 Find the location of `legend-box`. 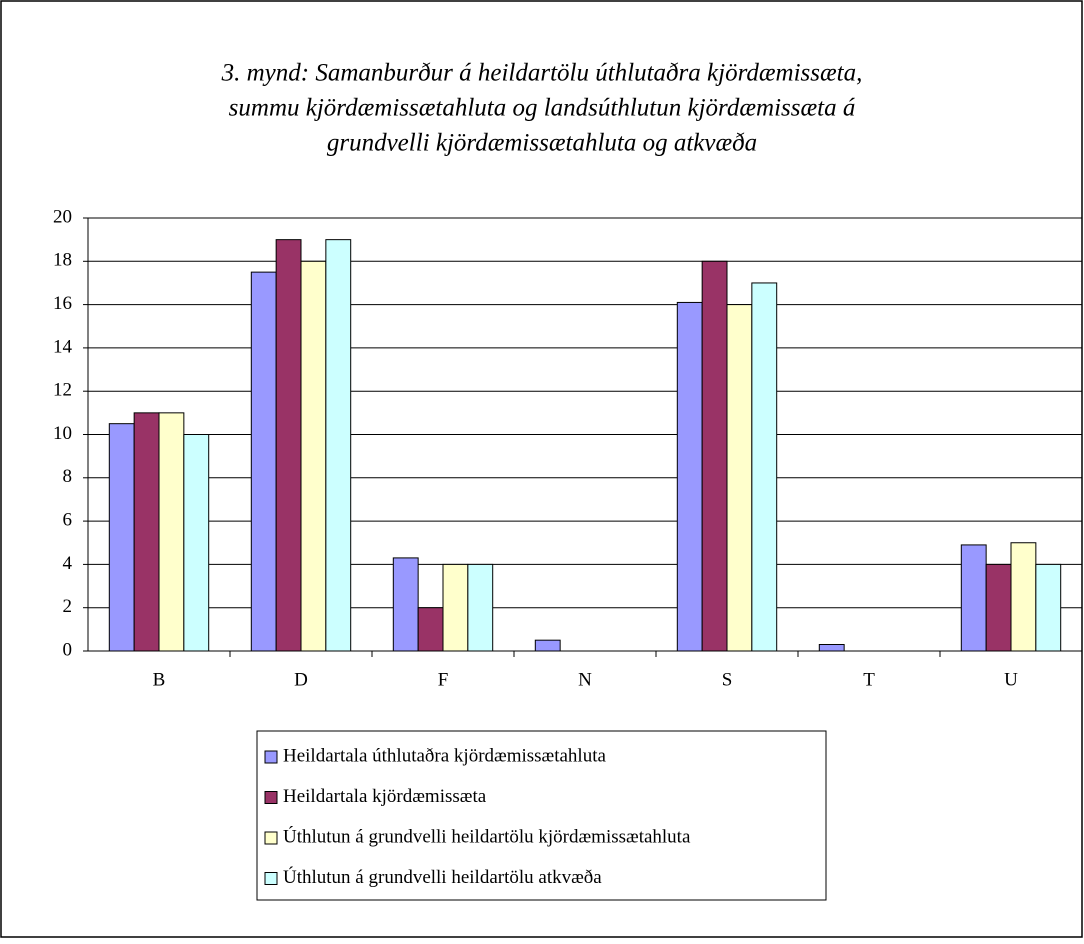

legend-box is located at coordinates (541, 815).